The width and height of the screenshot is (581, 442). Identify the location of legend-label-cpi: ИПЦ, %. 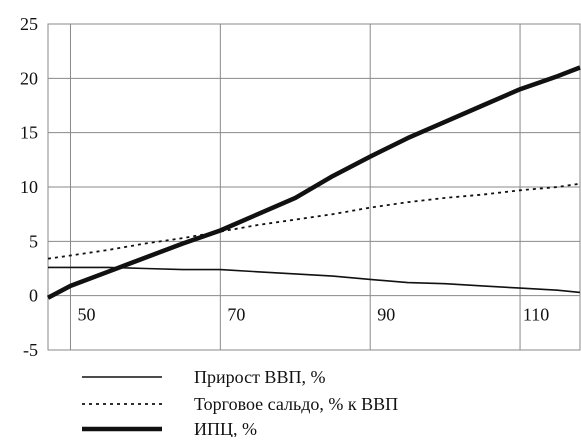
(225, 428).